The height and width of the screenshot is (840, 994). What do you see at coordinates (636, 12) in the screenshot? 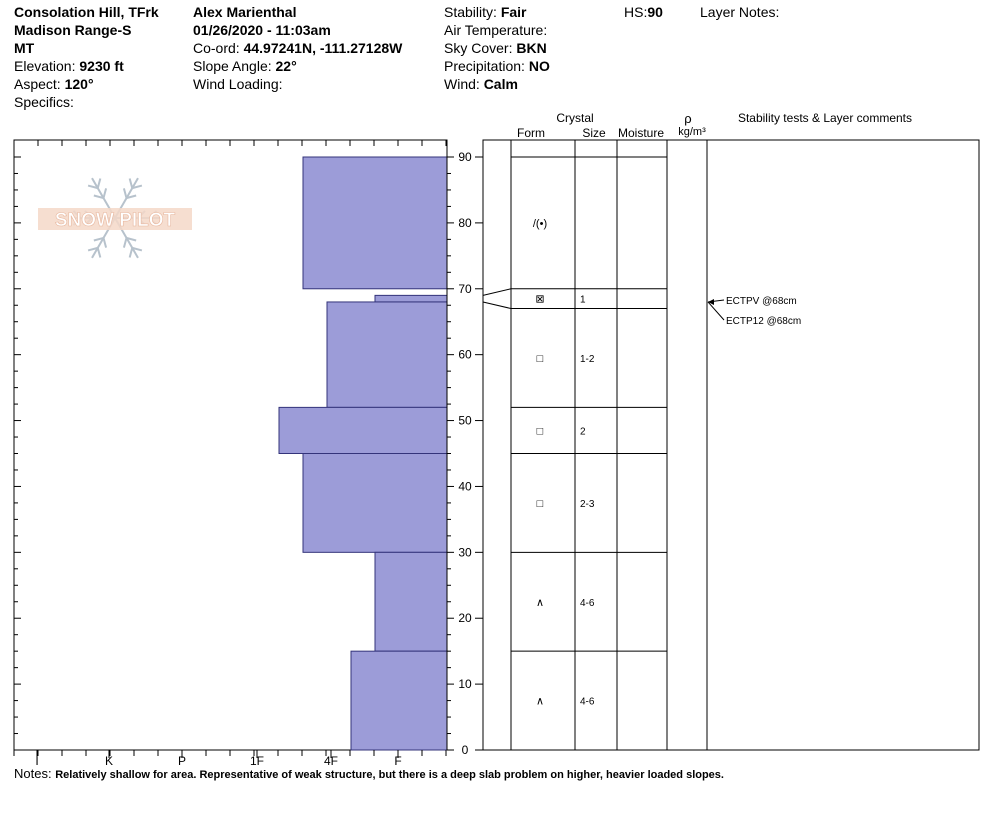
I see `hs-label: HS:` at bounding box center [636, 12].